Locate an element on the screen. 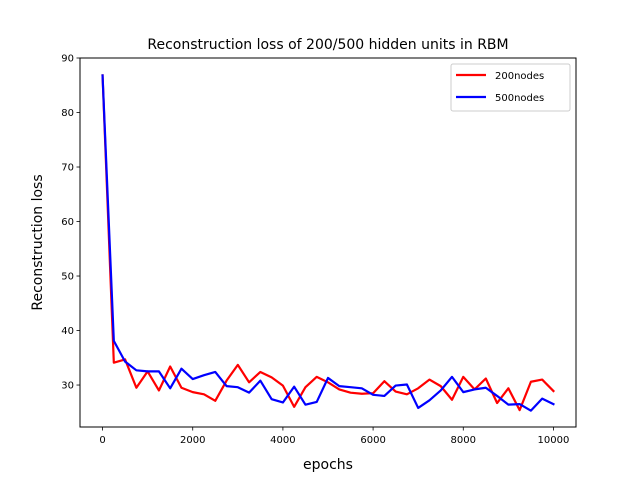  y-tick-label: 80 is located at coordinates (67, 113).